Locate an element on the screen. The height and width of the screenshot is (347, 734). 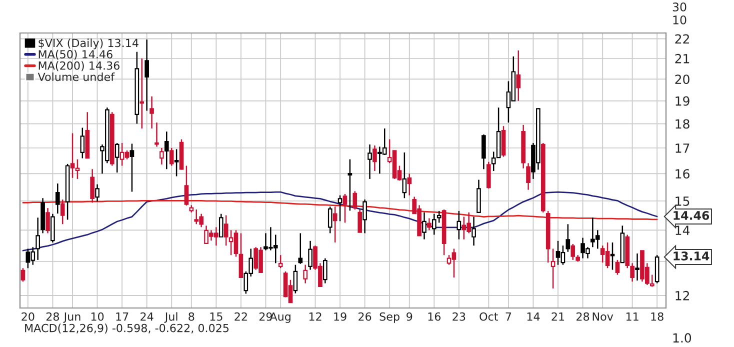
y-tick-label: 19 is located at coordinates (683, 101).